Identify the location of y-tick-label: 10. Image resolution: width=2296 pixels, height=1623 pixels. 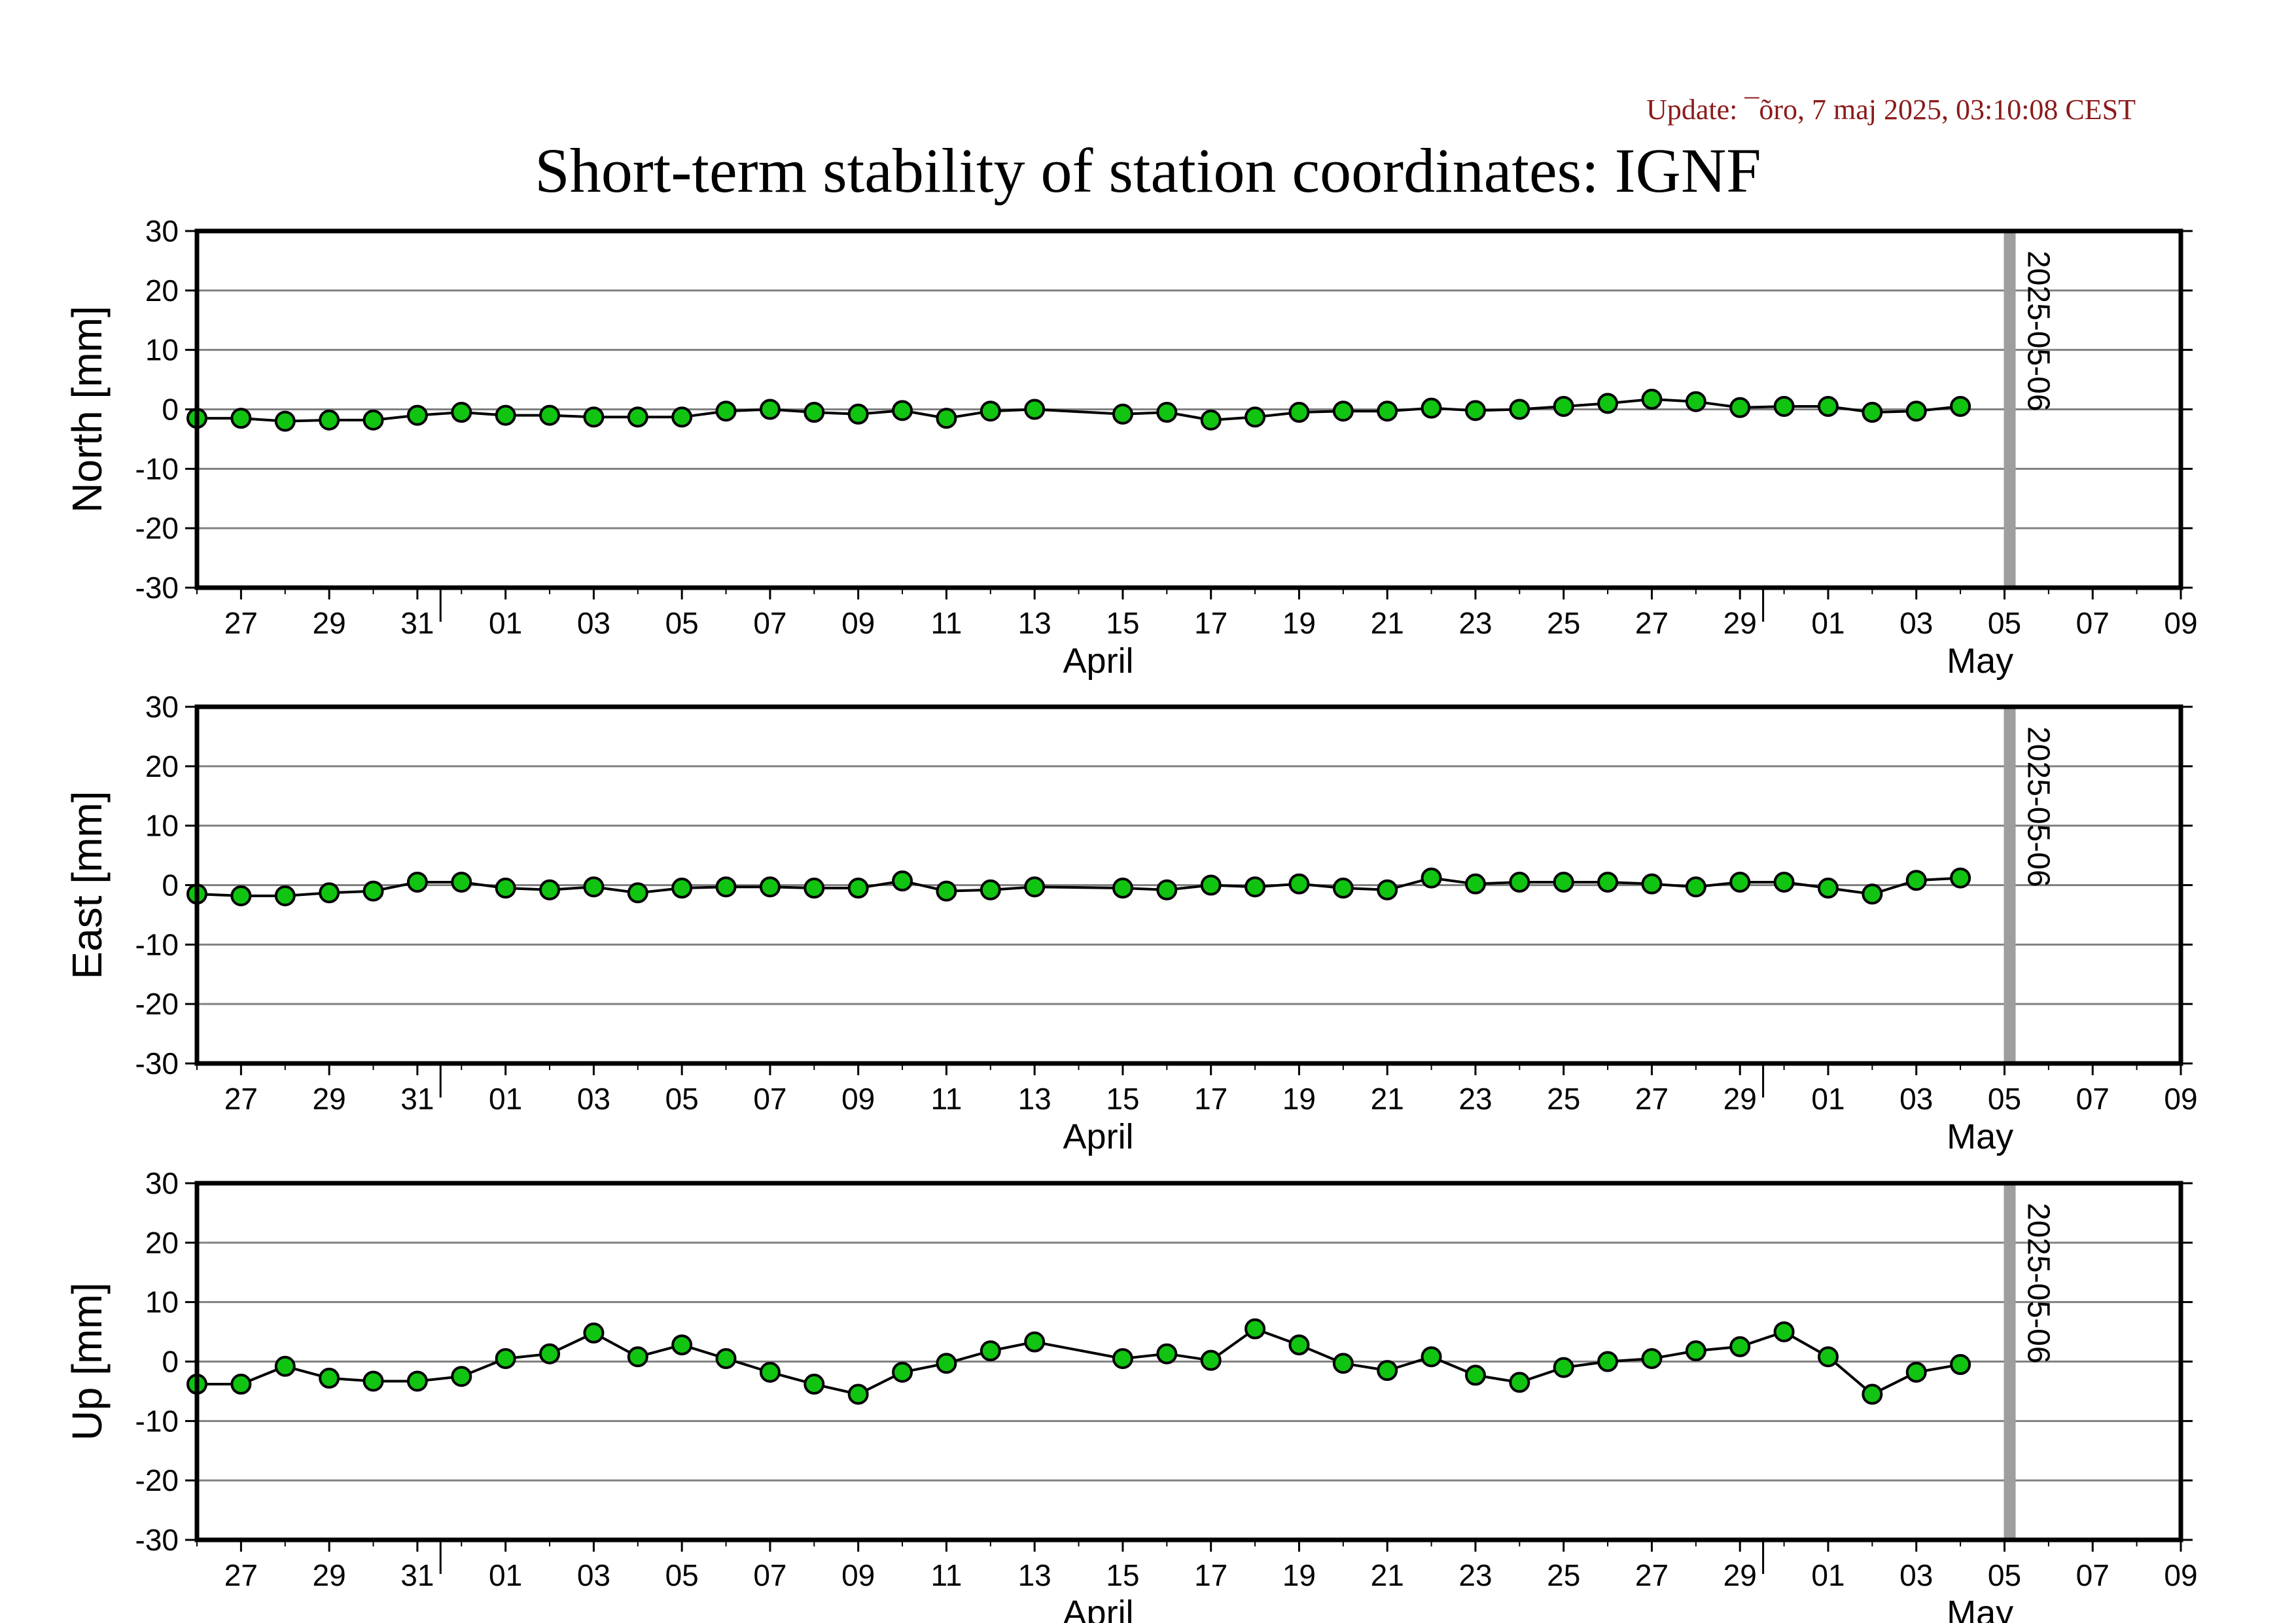
(162, 826).